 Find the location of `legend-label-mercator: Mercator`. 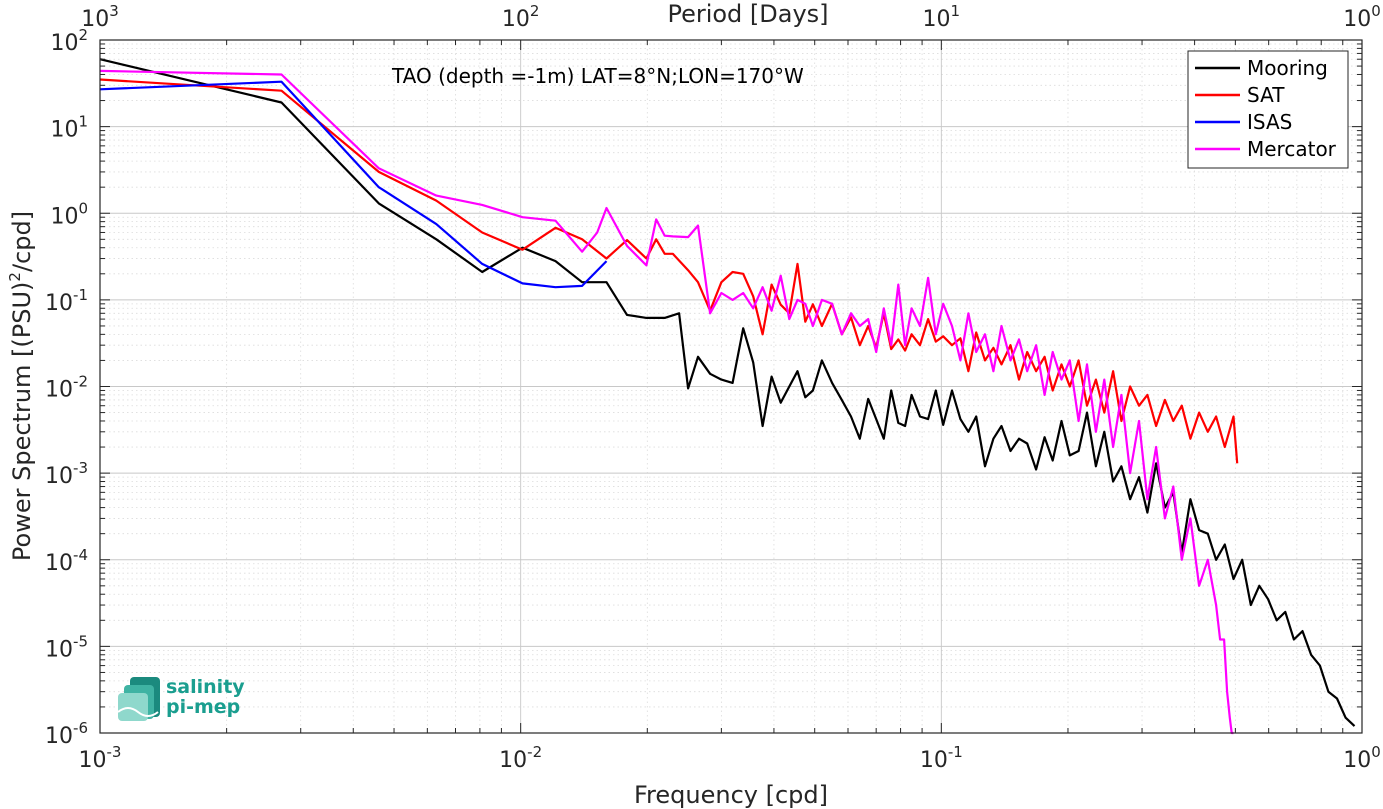

legend-label-mercator: Mercator is located at coordinates (1292, 149).